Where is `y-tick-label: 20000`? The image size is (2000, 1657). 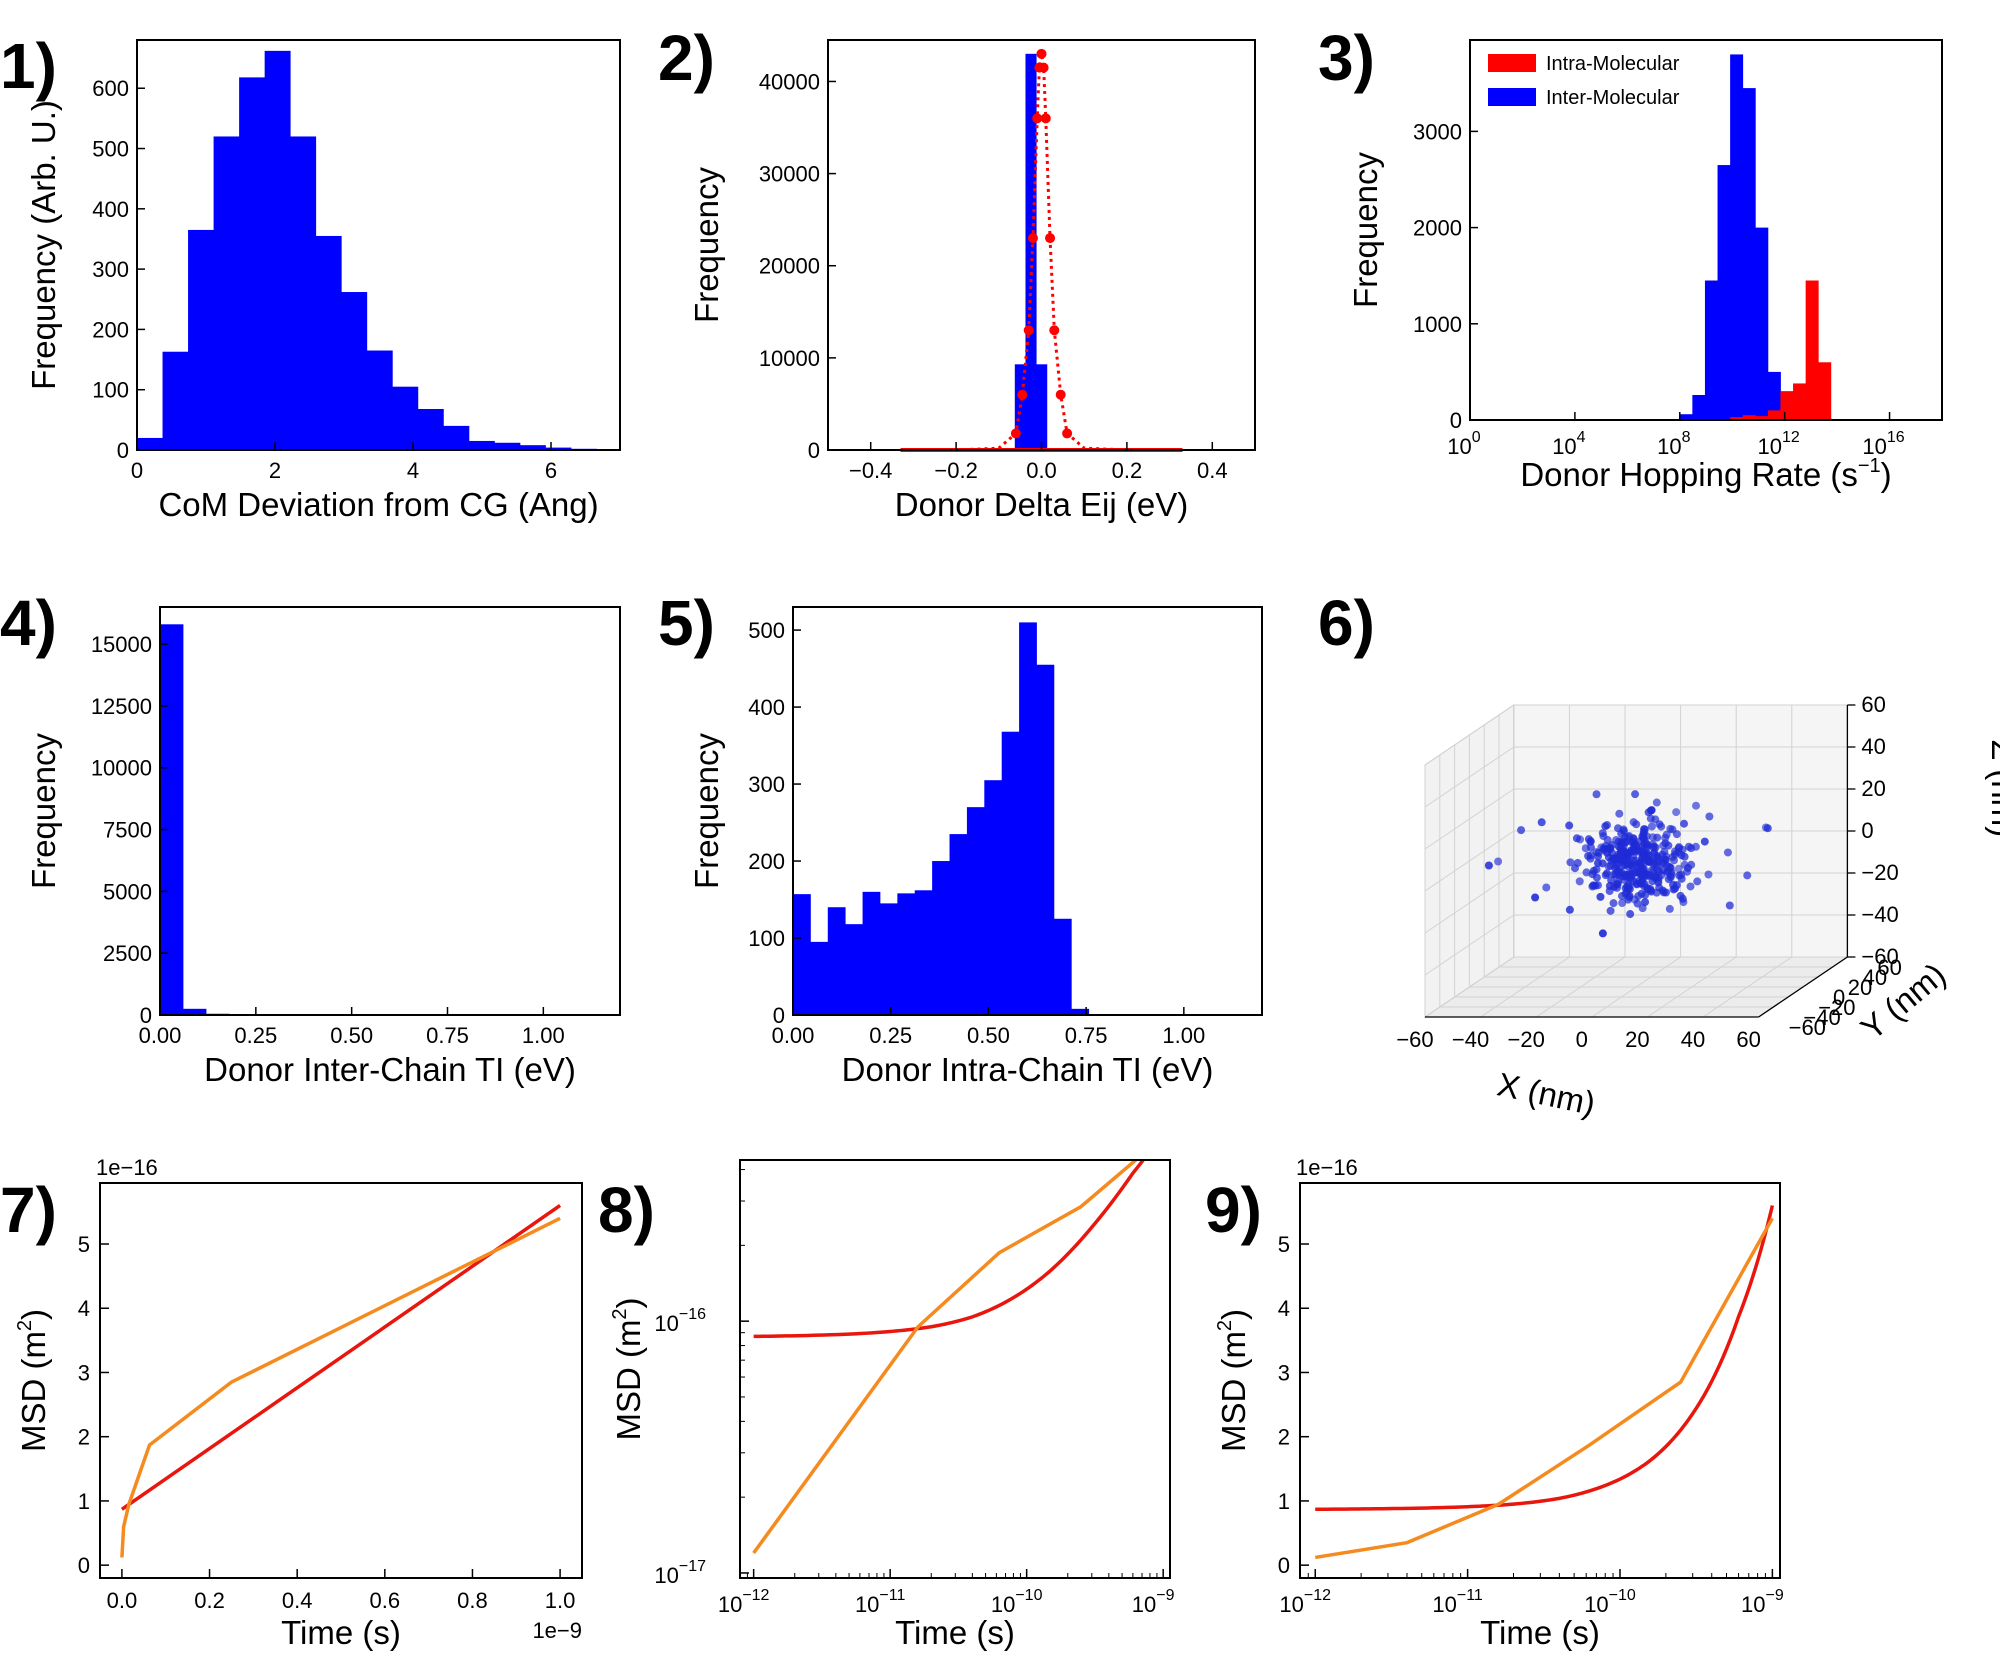
y-tick-label: 20000 is located at coordinates (789, 266).